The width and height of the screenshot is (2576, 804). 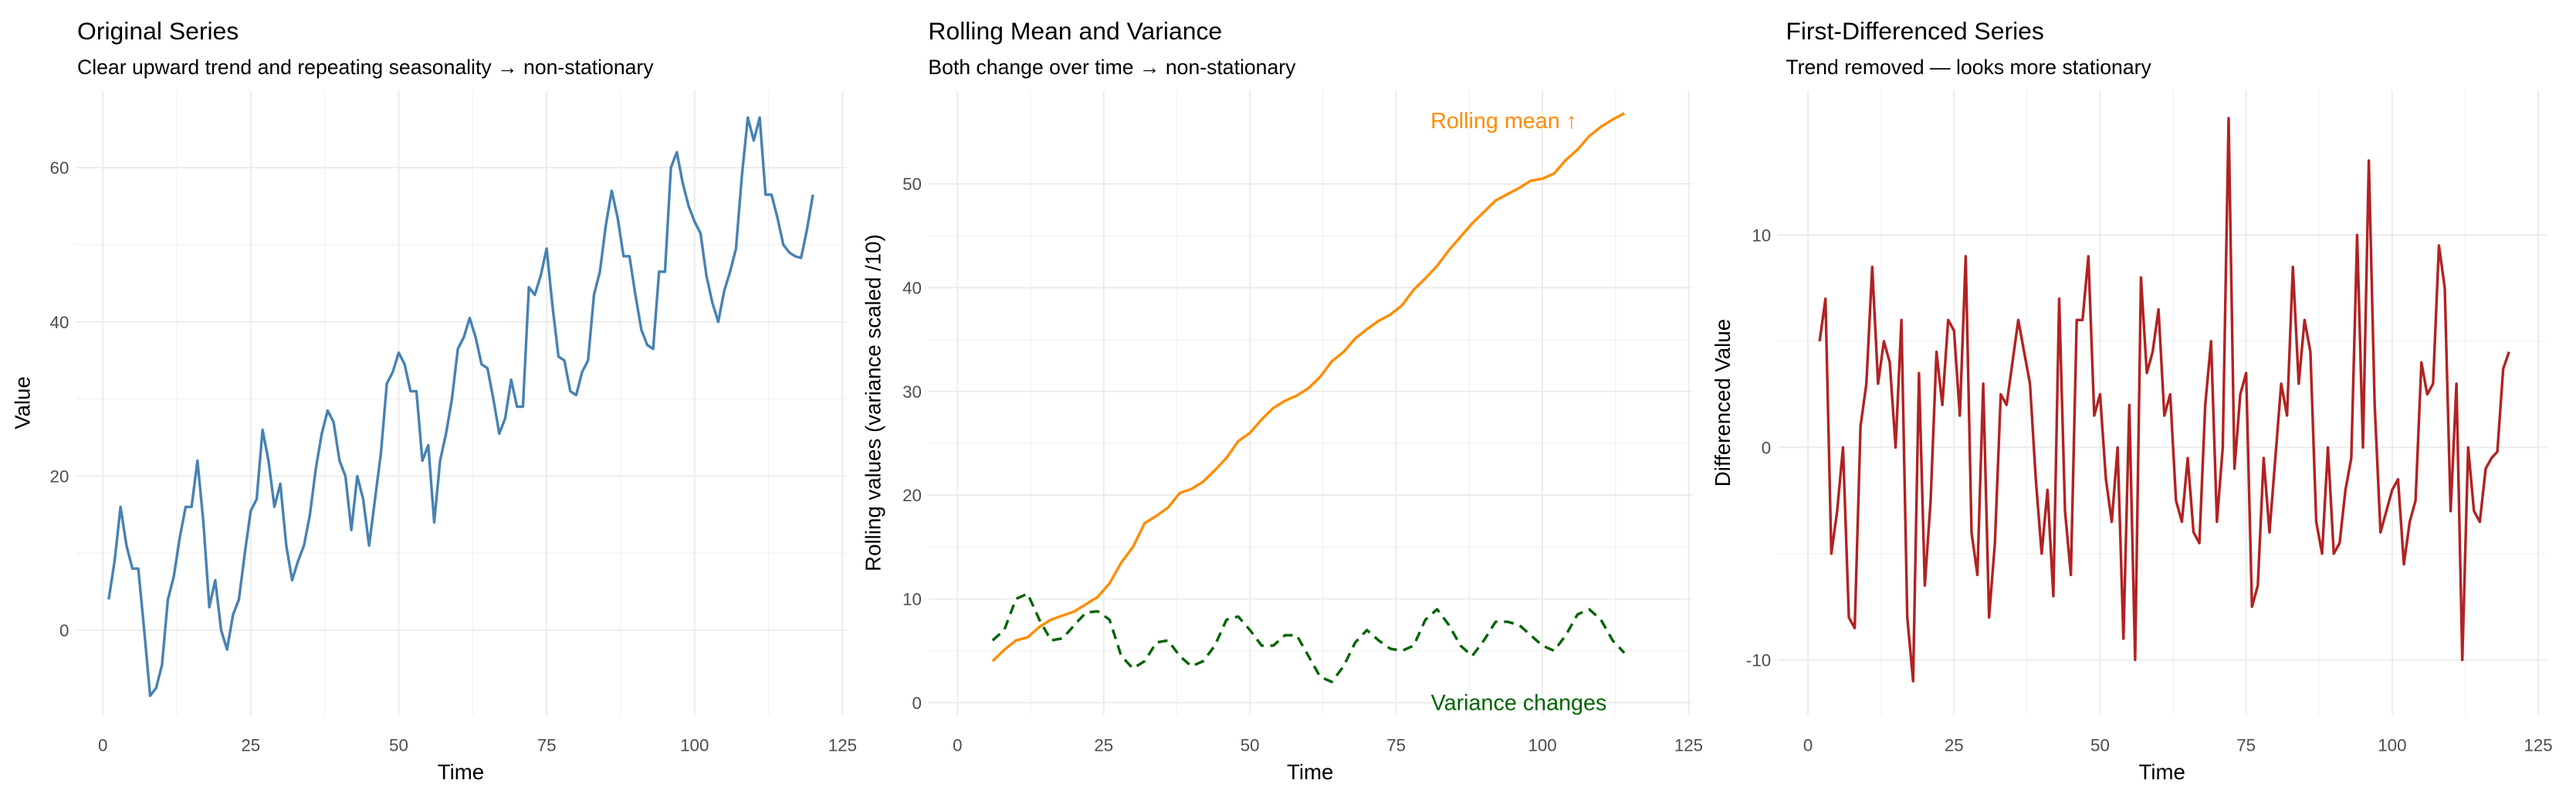 What do you see at coordinates (1969, 67) in the screenshot?
I see `chart-subtitle: Trend removed — looks more stationary` at bounding box center [1969, 67].